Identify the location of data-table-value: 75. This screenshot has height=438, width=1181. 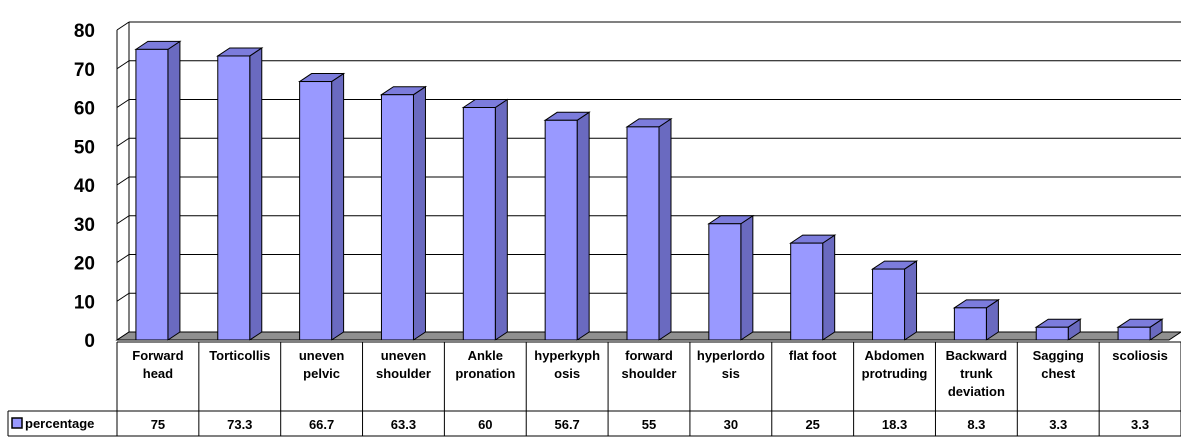
(158, 424).